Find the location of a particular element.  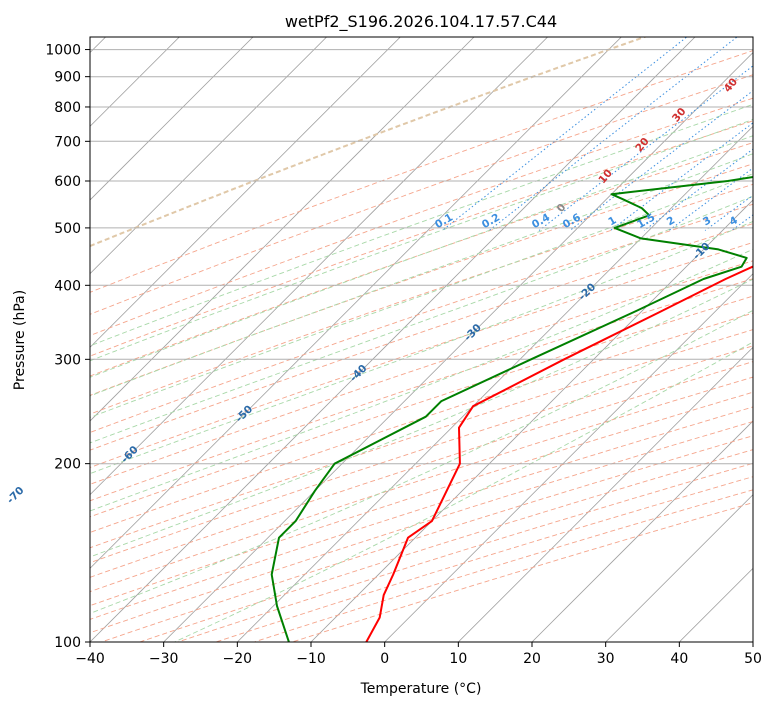

y-tick-label: 900 is located at coordinates (67, 78).